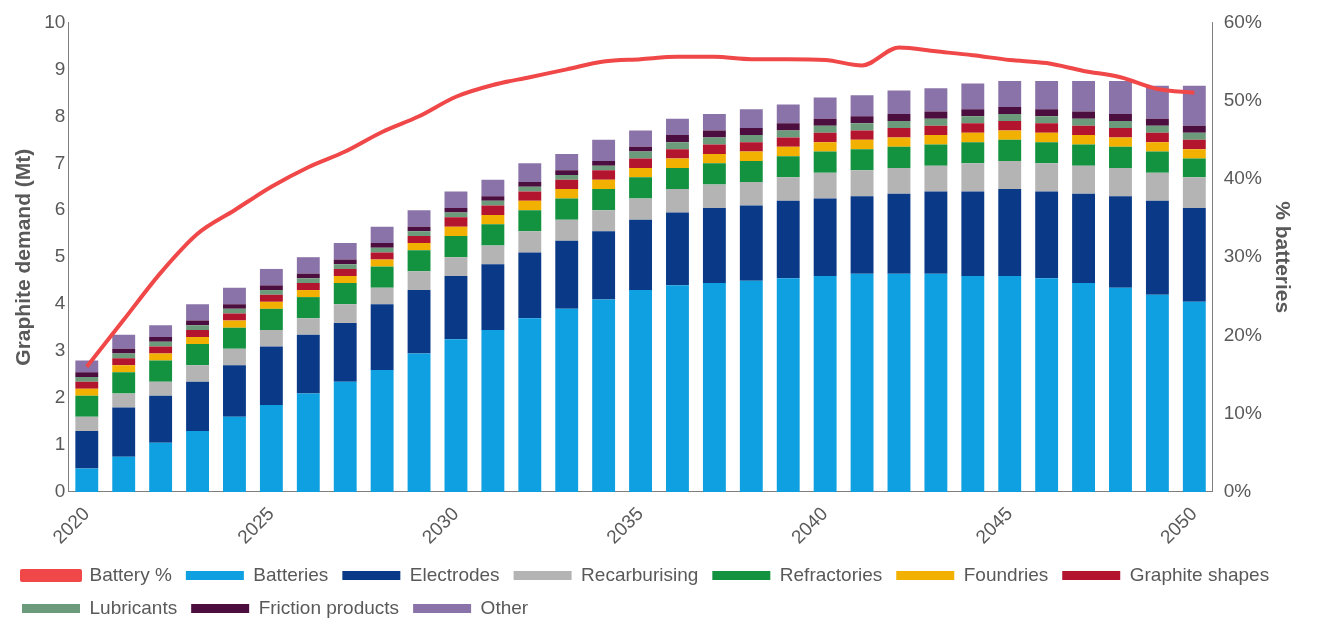 The image size is (1322, 641). What do you see at coordinates (454, 574) in the screenshot?
I see `legend-label: Electrodes` at bounding box center [454, 574].